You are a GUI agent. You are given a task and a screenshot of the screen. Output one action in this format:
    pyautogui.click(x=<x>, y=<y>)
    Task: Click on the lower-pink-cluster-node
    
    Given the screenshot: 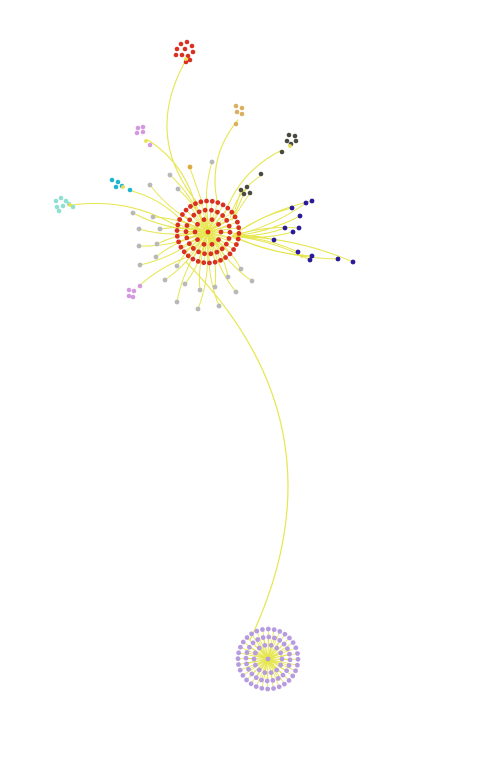 What is the action you would take?
    pyautogui.click(x=134, y=291)
    